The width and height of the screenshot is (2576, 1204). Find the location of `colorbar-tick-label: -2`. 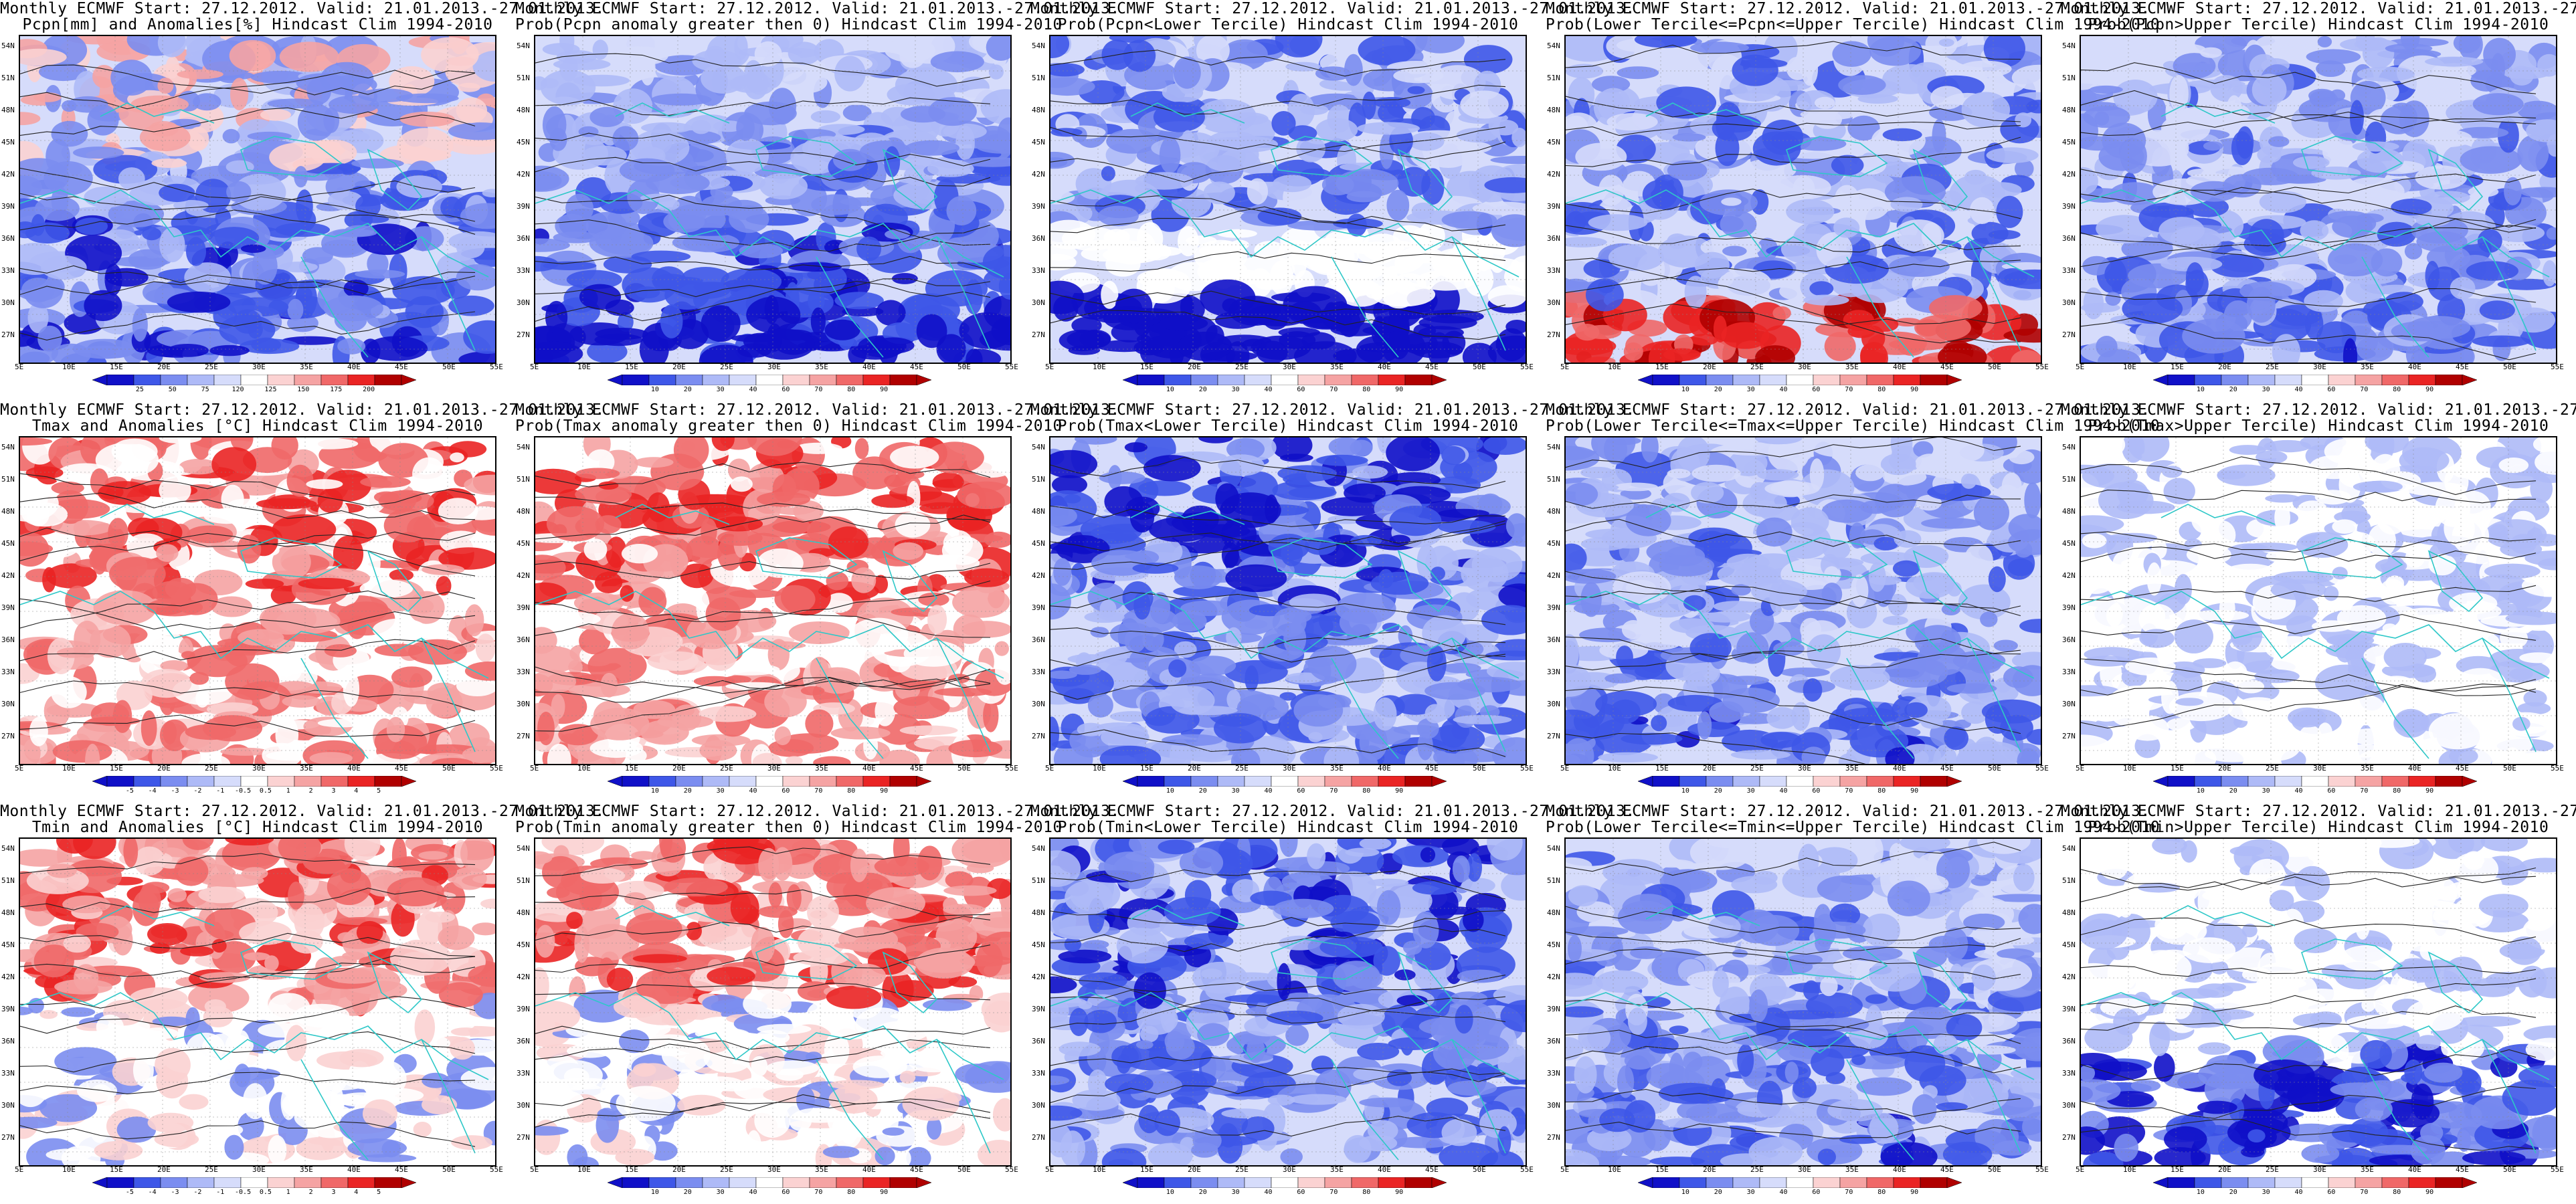

colorbar-tick-label: -2 is located at coordinates (197, 1192).